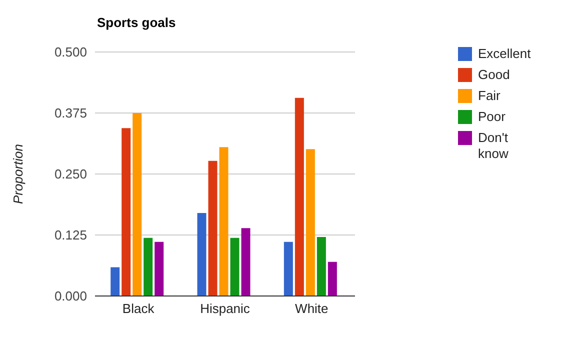 Image resolution: width=573 pixels, height=339 pixels. Describe the element at coordinates (311, 308) in the screenshot. I see `x-tick-label: White` at that location.